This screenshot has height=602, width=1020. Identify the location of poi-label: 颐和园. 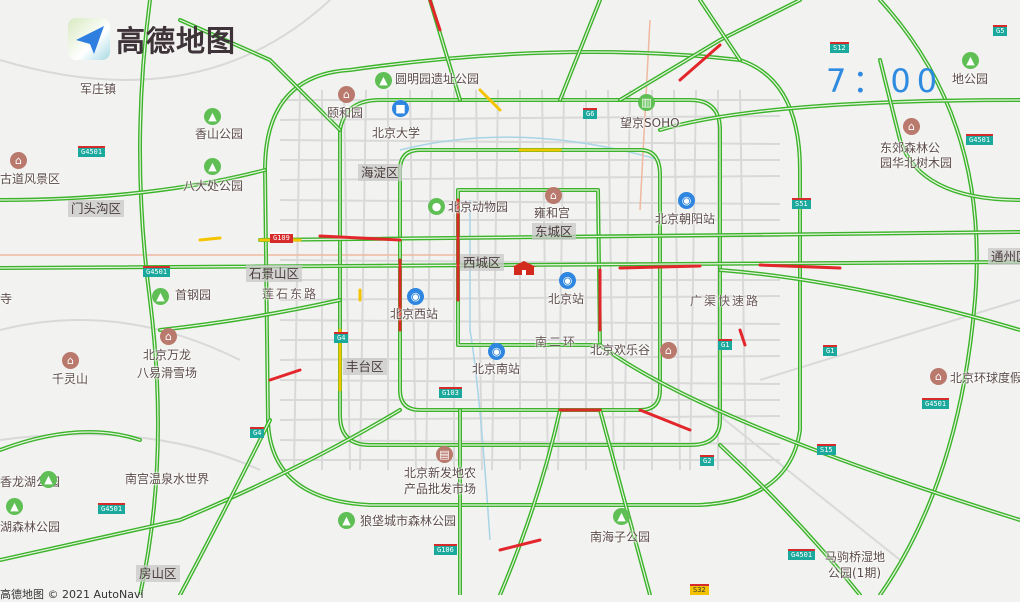
(345, 113).